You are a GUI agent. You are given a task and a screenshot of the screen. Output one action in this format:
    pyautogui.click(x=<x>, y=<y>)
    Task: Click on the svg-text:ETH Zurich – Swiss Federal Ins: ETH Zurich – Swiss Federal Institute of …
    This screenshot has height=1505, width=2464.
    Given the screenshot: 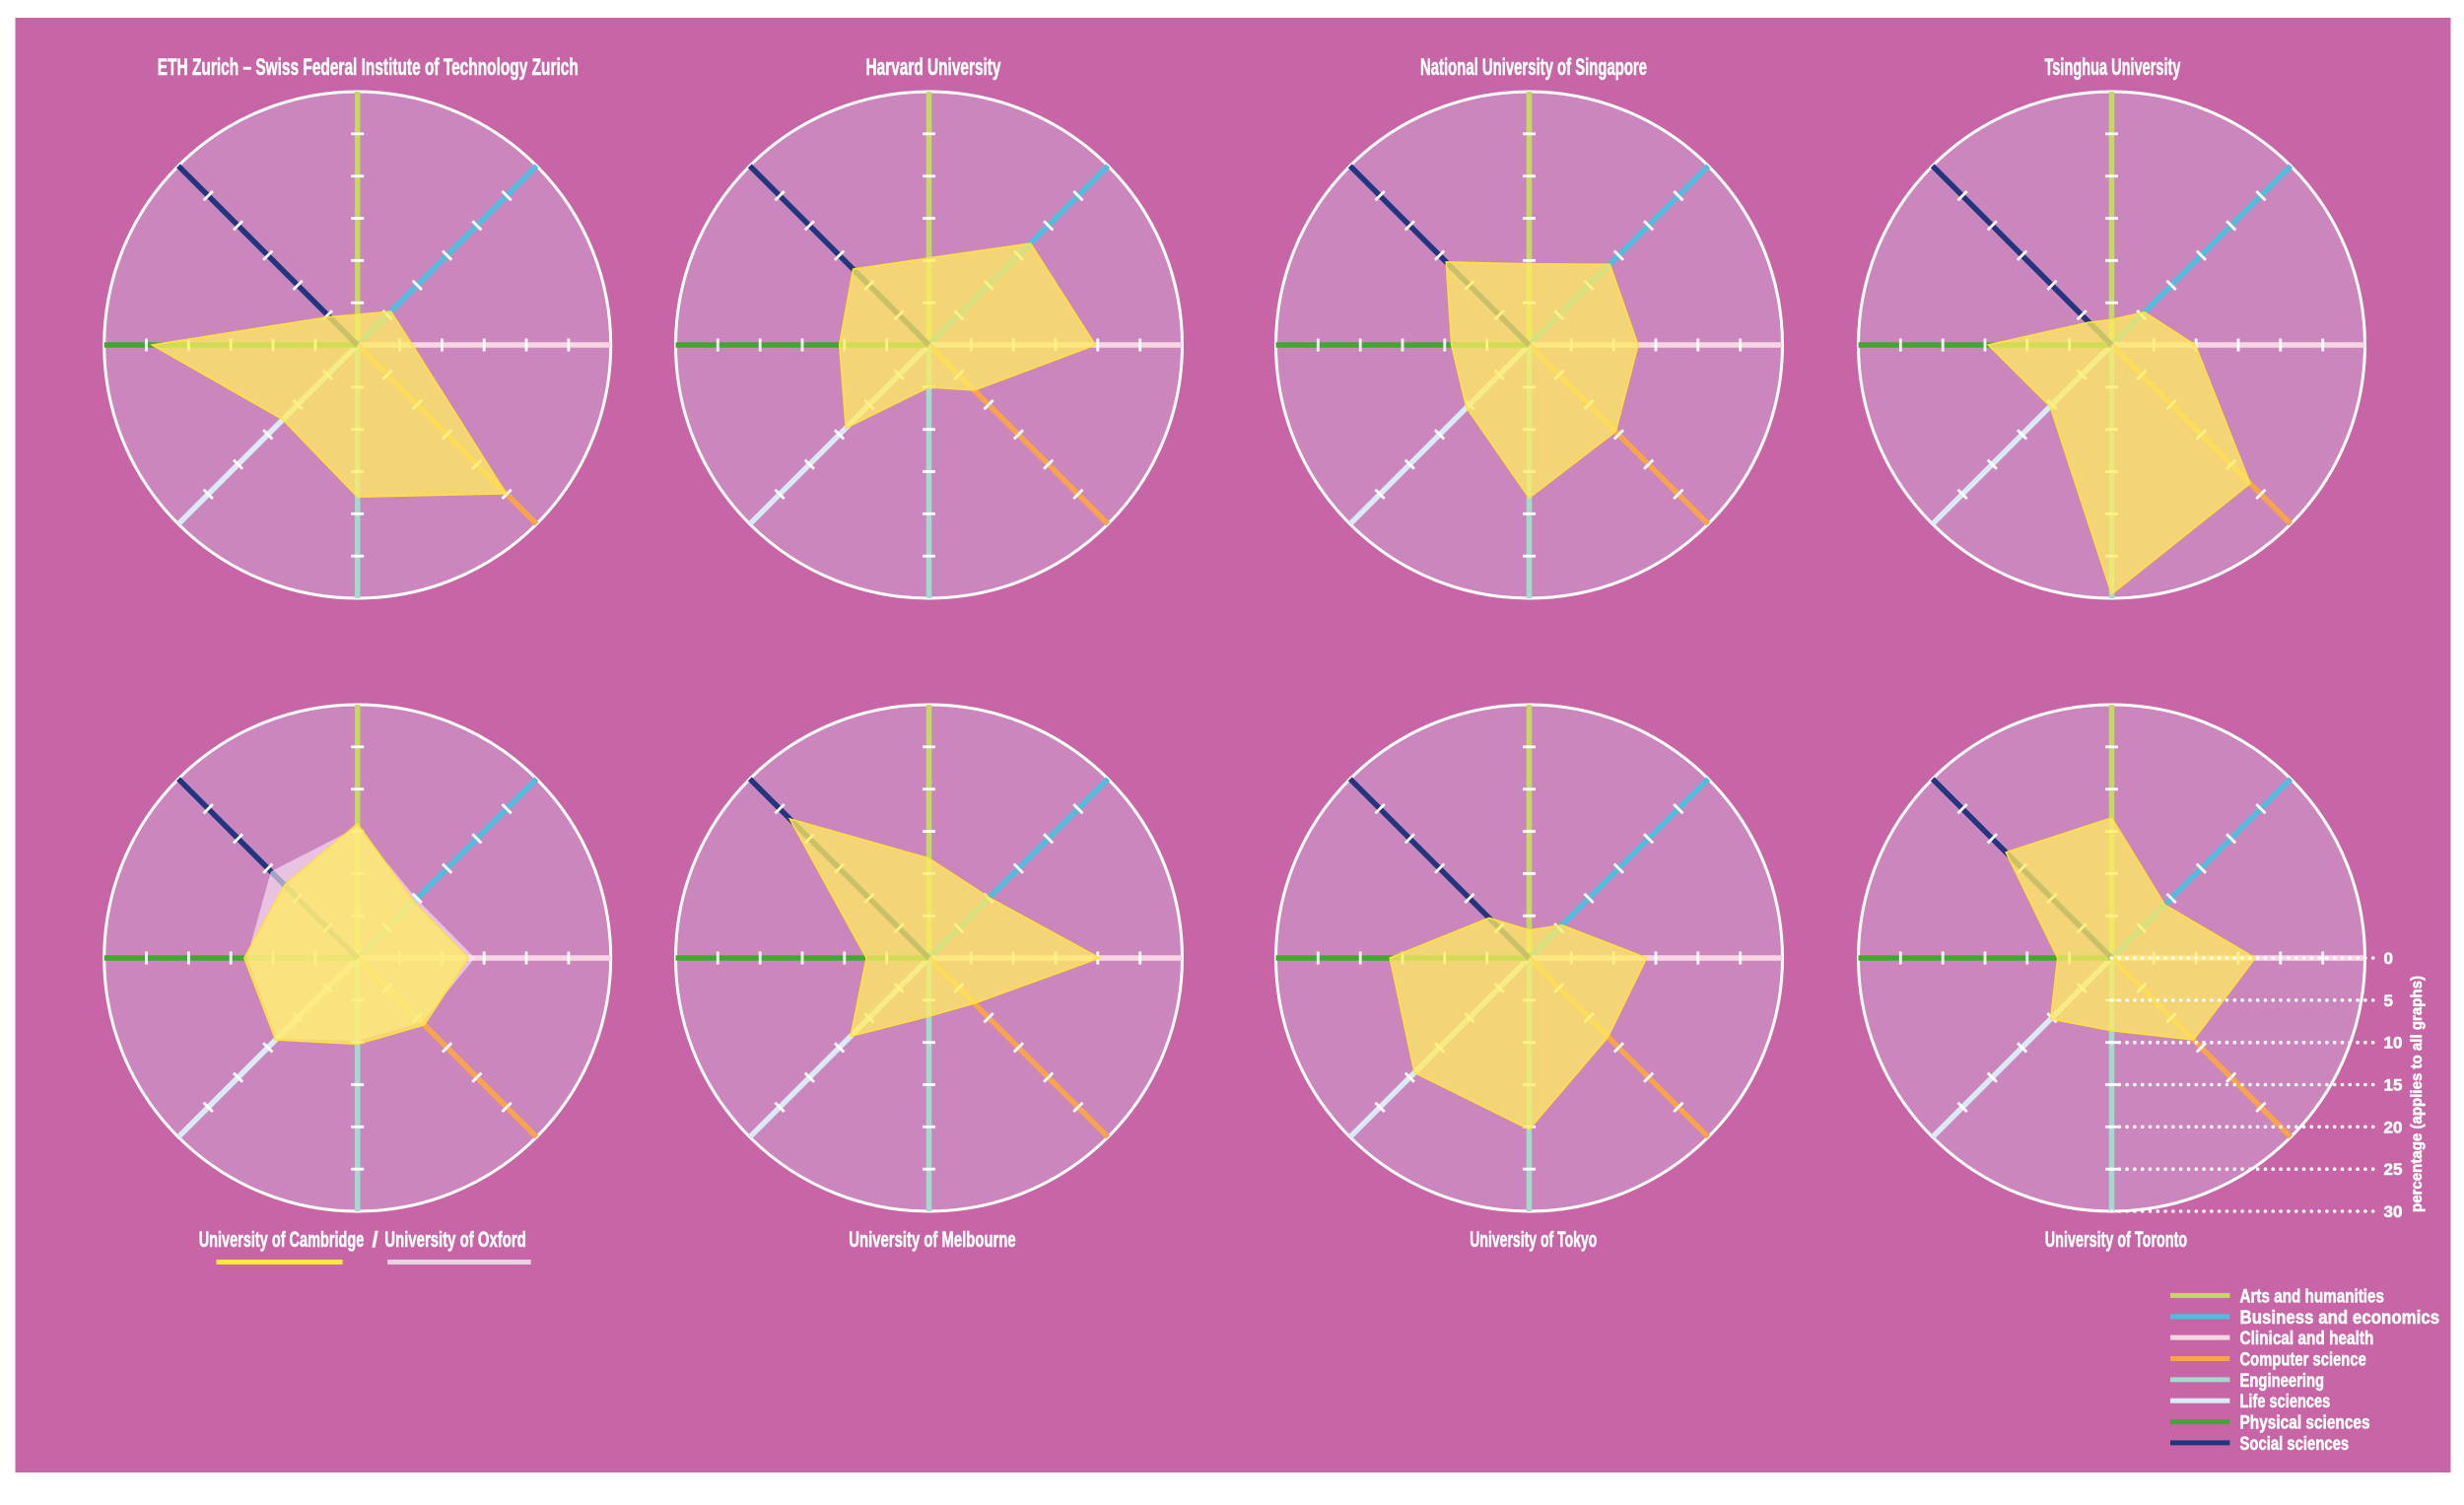 What is the action you would take?
    pyautogui.click(x=368, y=67)
    